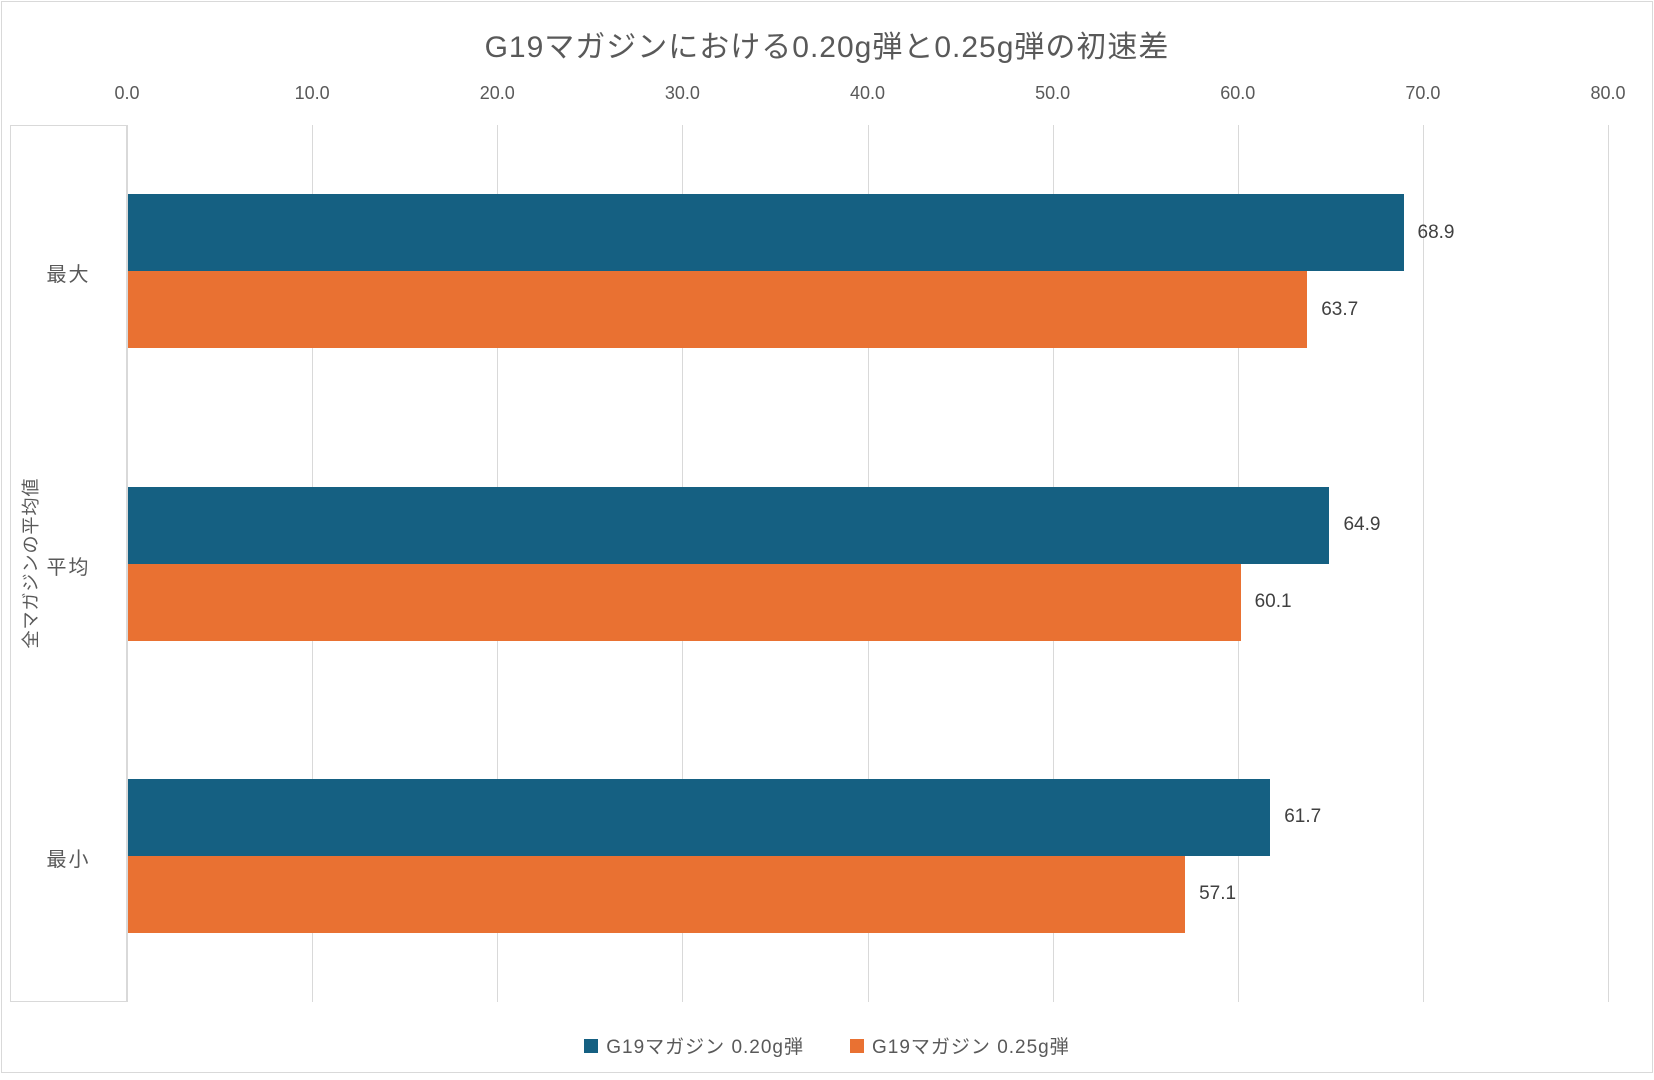  What do you see at coordinates (68, 567) in the screenshot?
I see `category-label: 平均` at bounding box center [68, 567].